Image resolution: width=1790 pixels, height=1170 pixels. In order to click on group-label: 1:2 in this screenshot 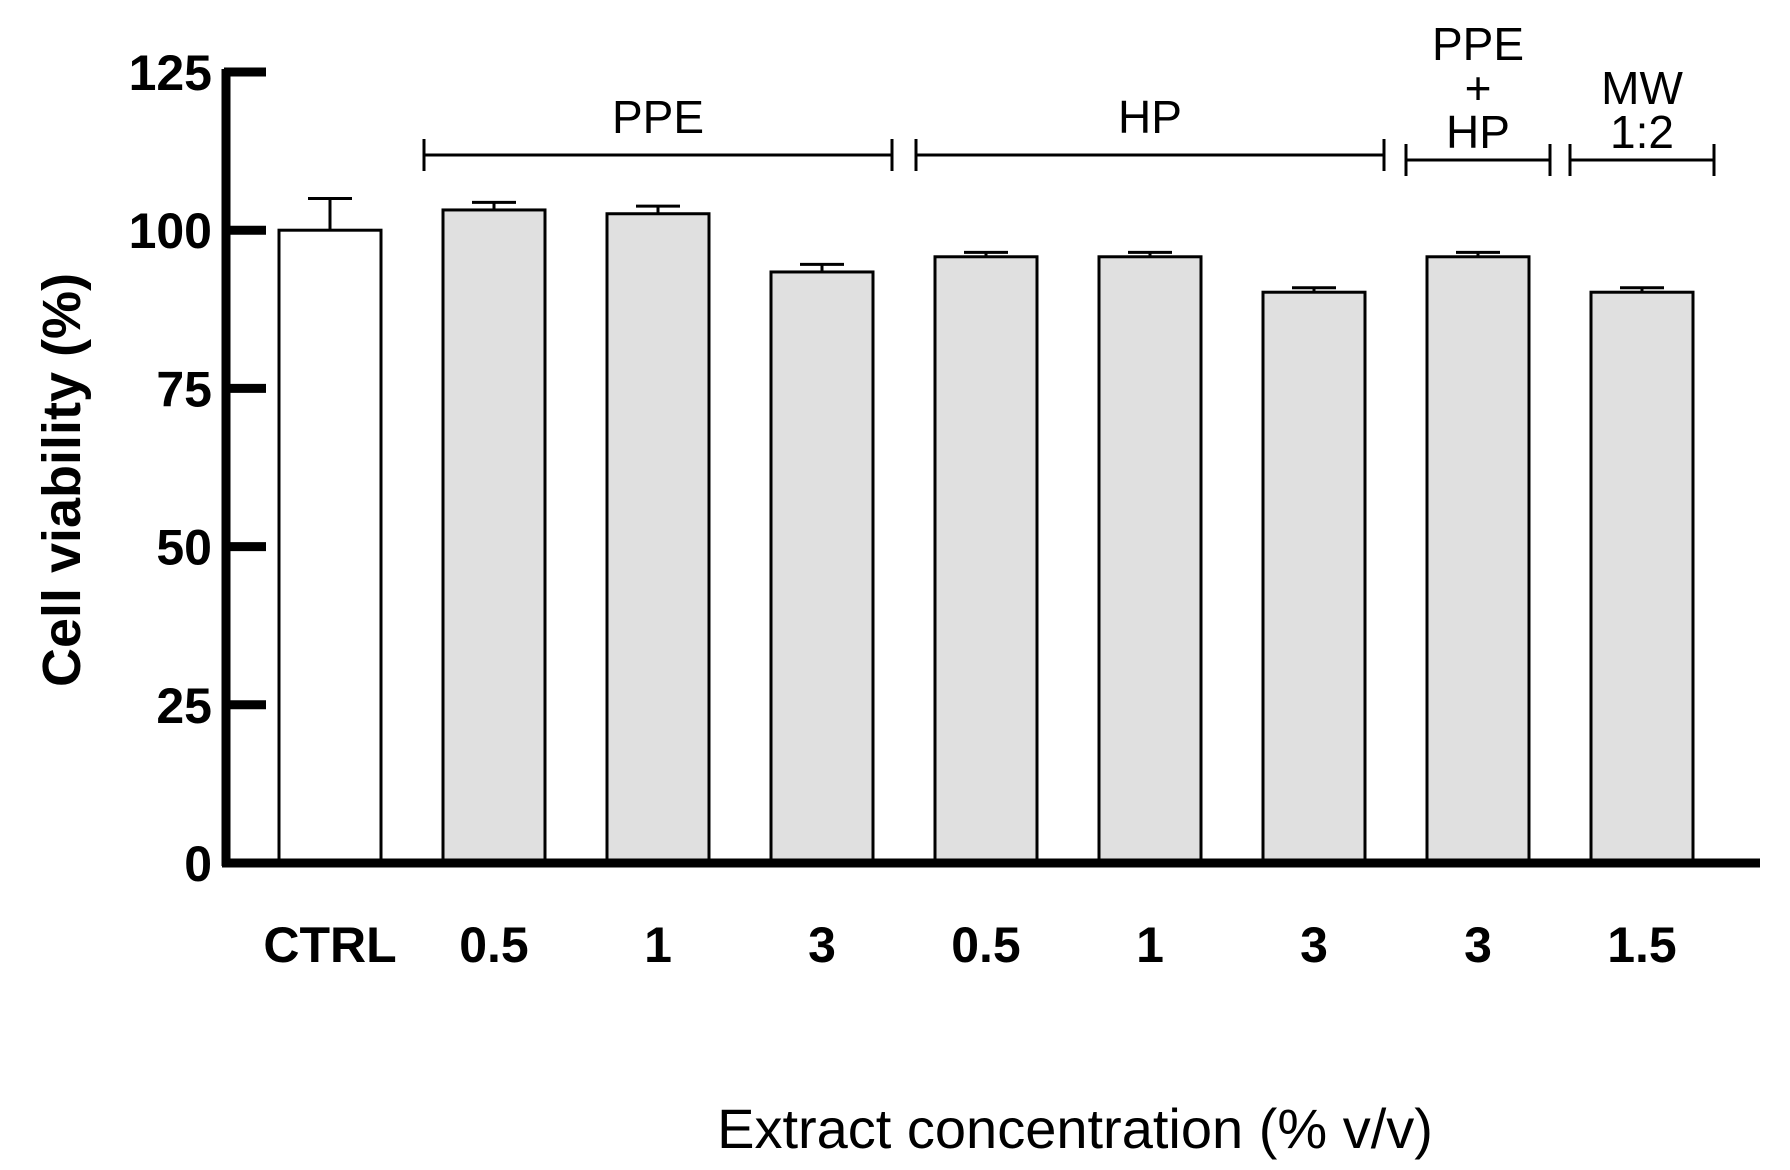, I will do `click(1642, 132)`.